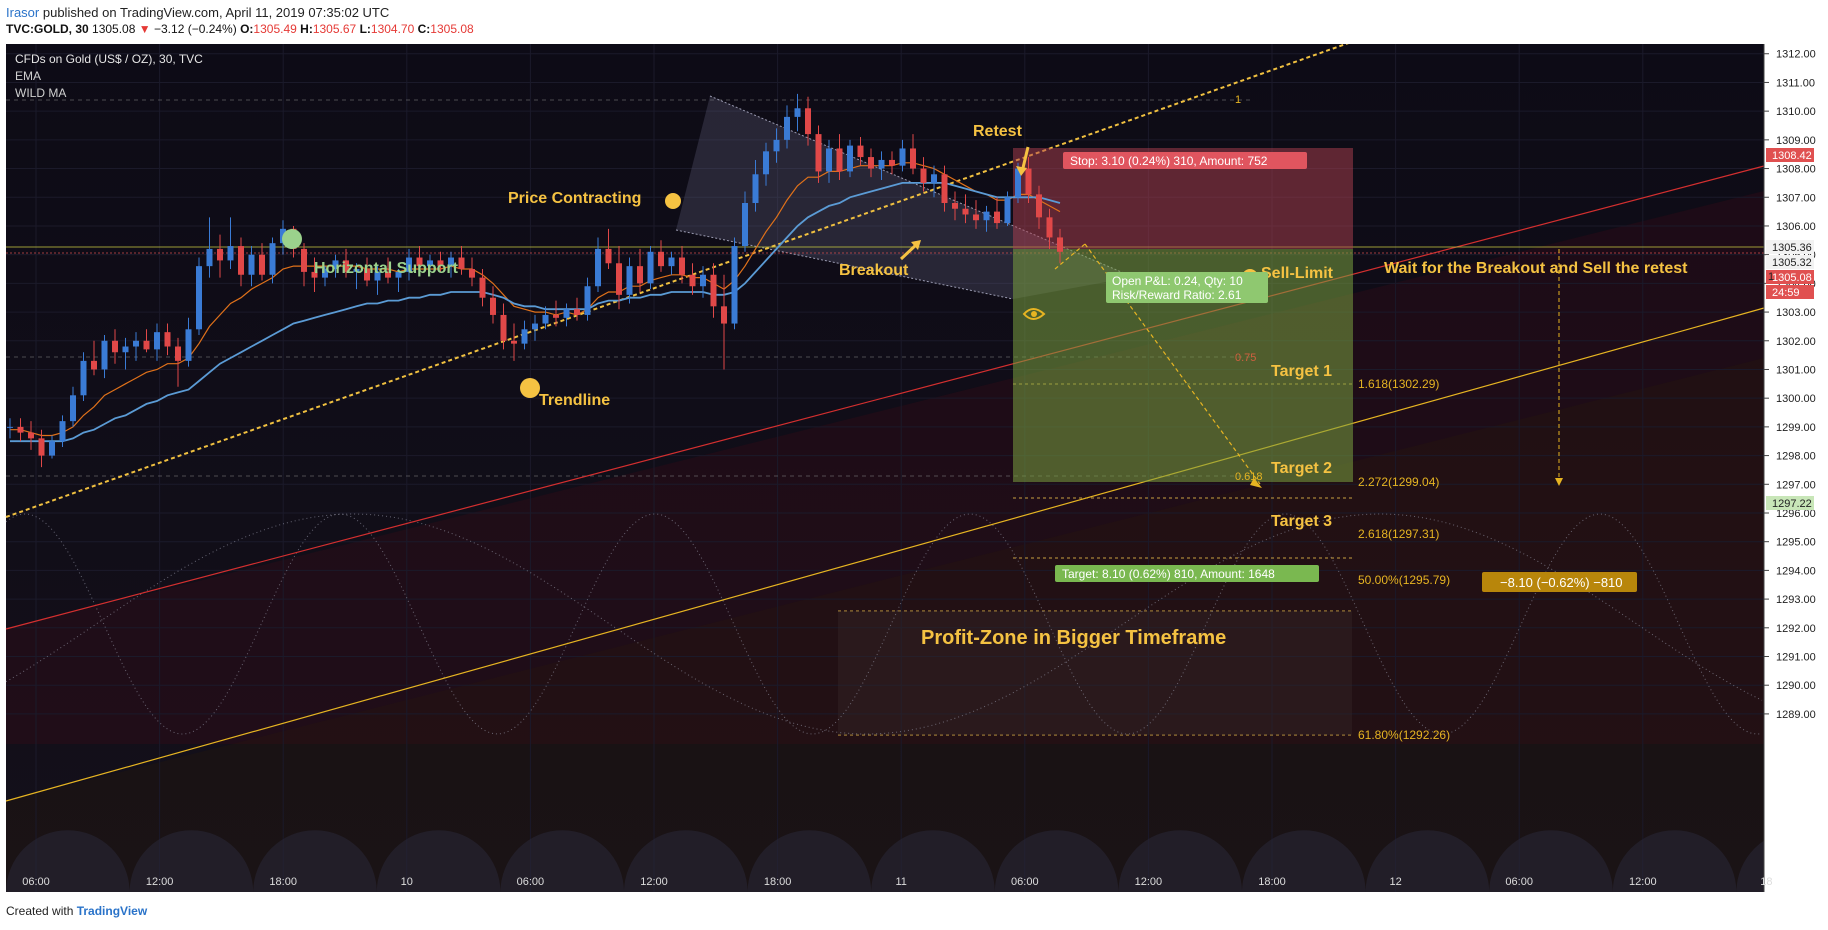 This screenshot has width=1828, height=930. Describe the element at coordinates (909, 251) in the screenshot. I see `breakout-arrow-icon` at that location.